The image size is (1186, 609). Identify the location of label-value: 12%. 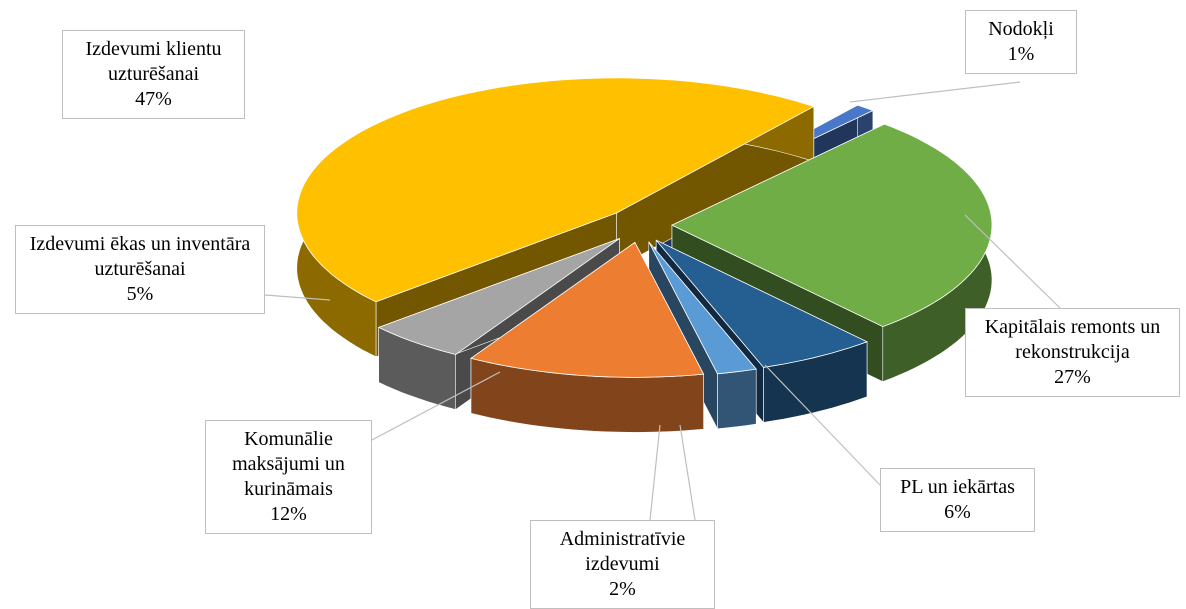
(288, 514).